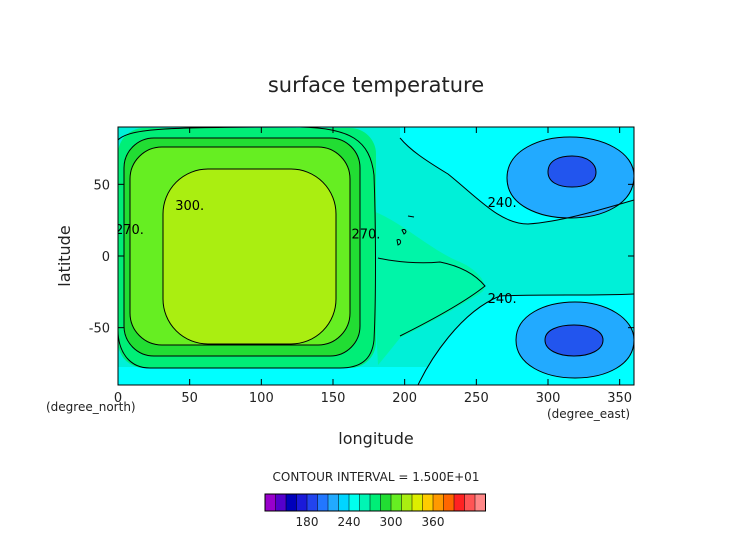 The width and height of the screenshot is (752, 536). I want to click on contour-line-225-north, so click(570, 177).